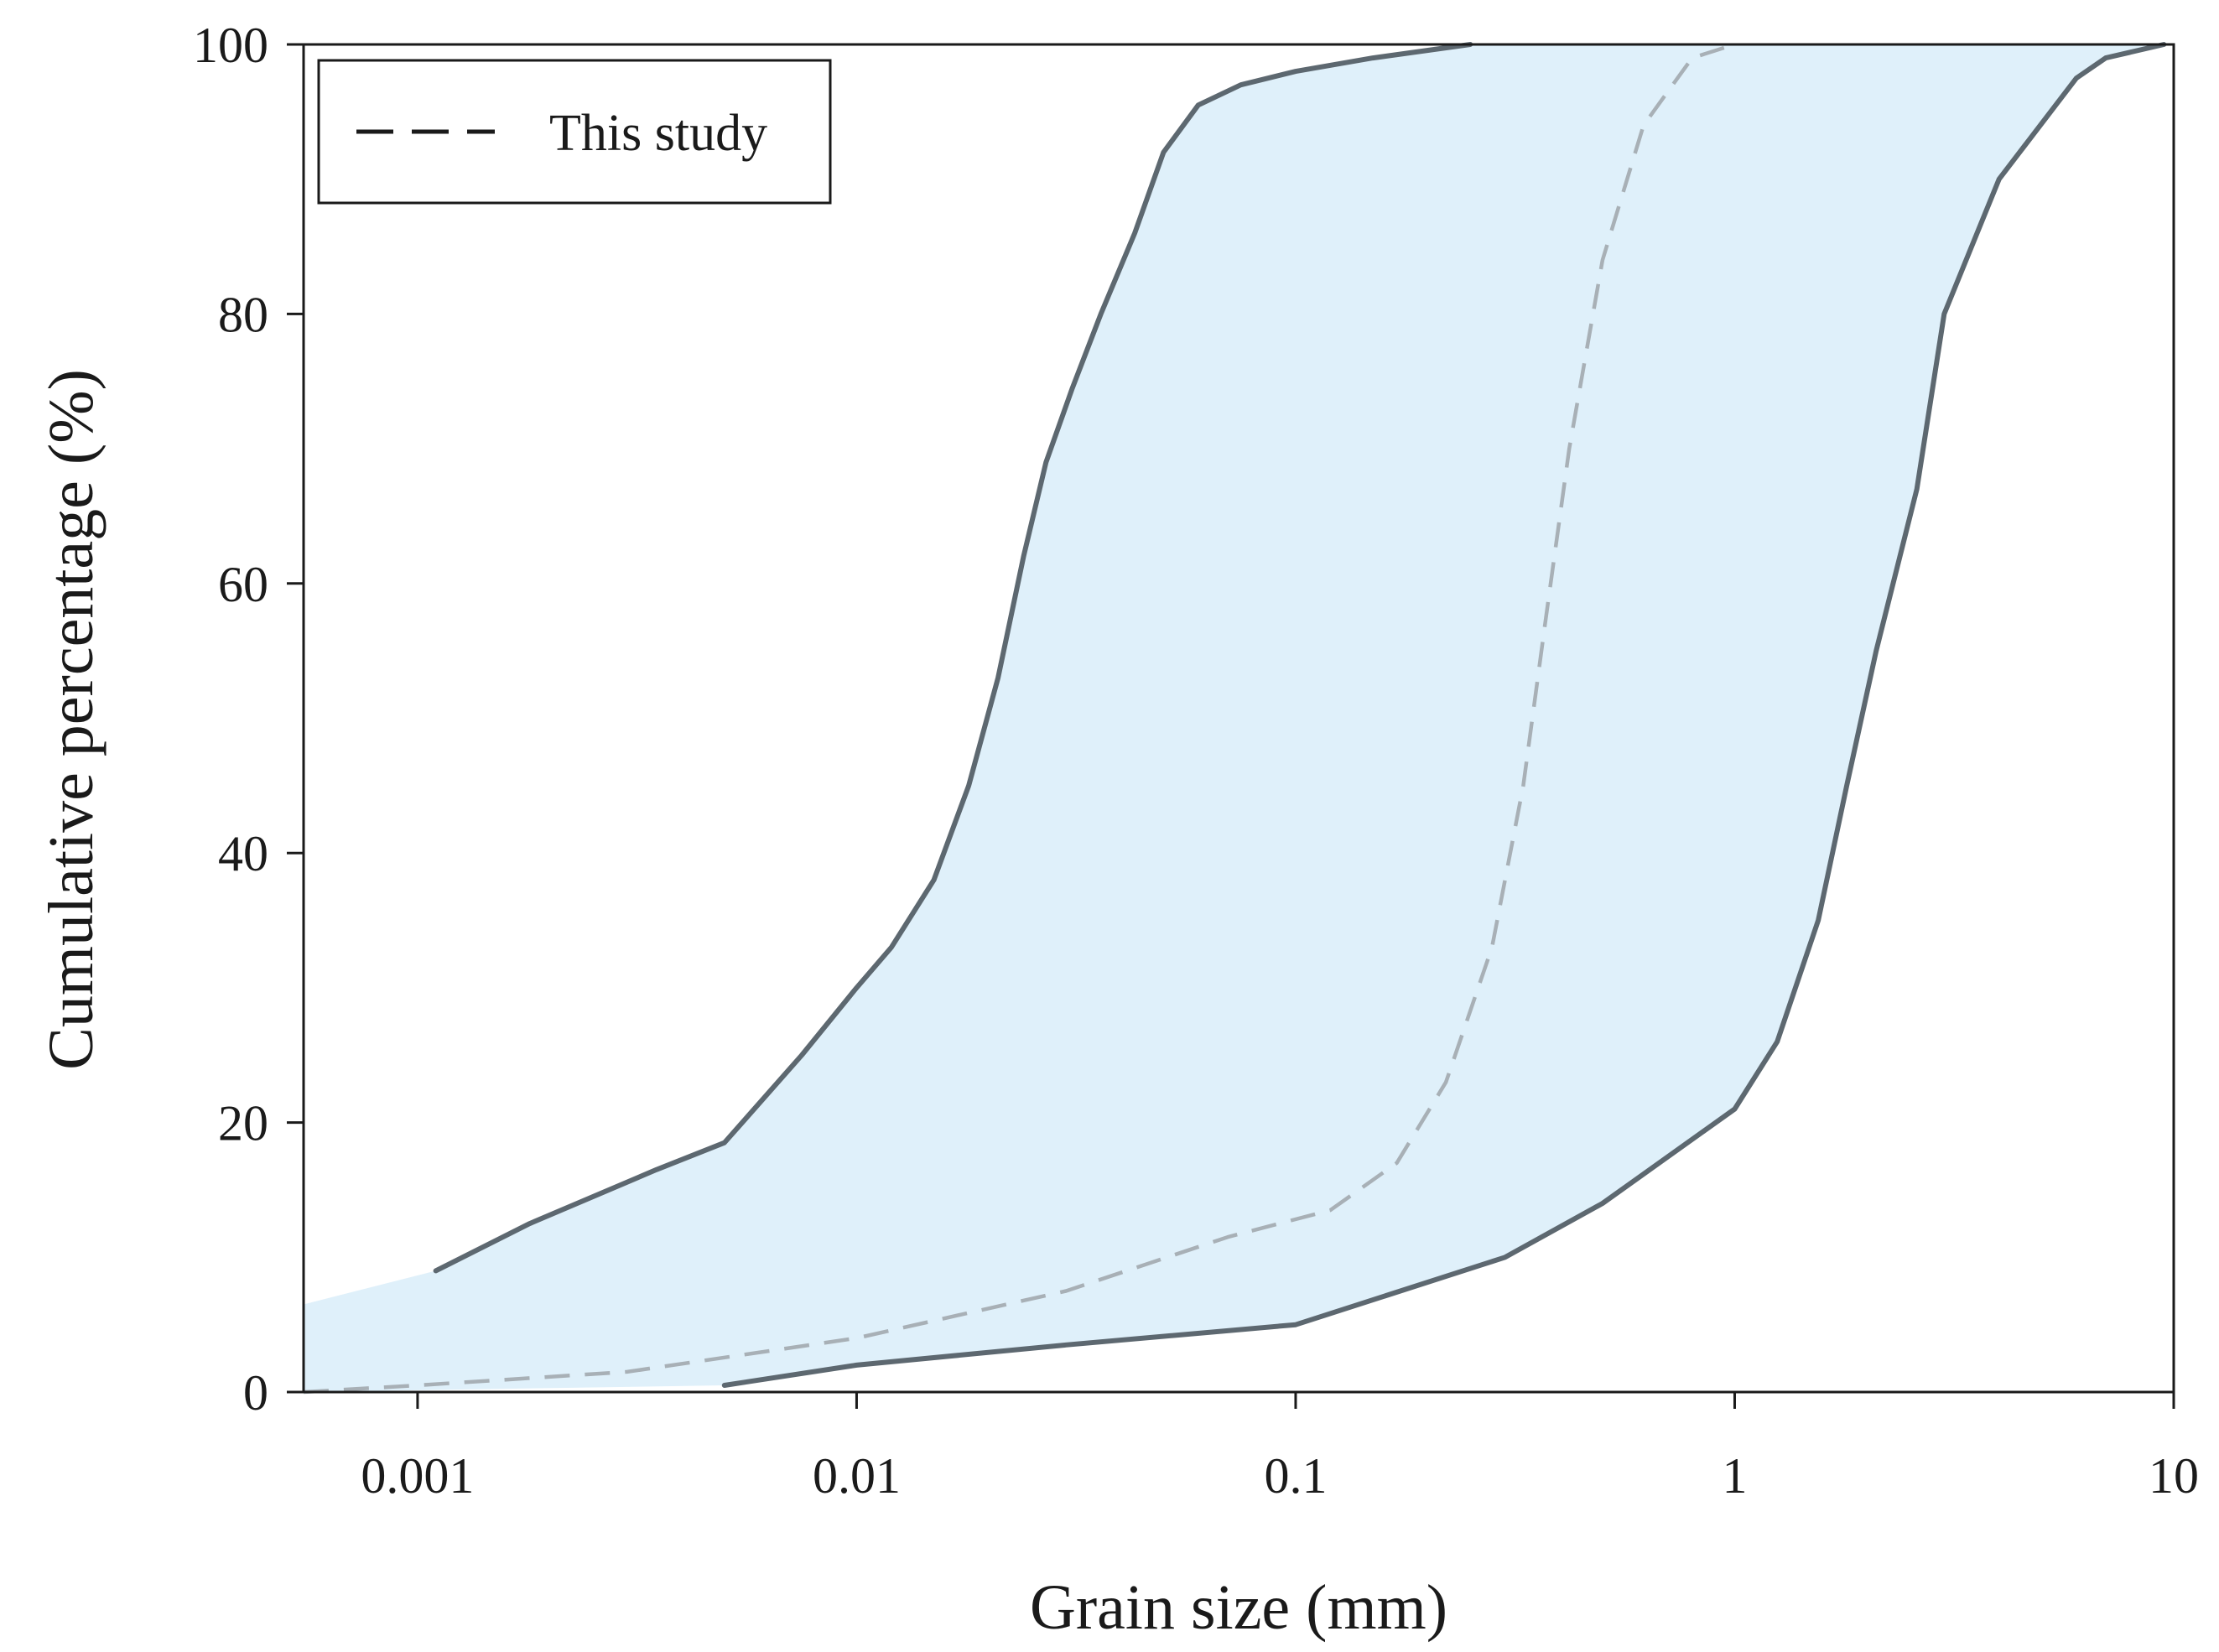  What do you see at coordinates (1238, 1607) in the screenshot?
I see `x-axis-title: Grain size (mm)` at bounding box center [1238, 1607].